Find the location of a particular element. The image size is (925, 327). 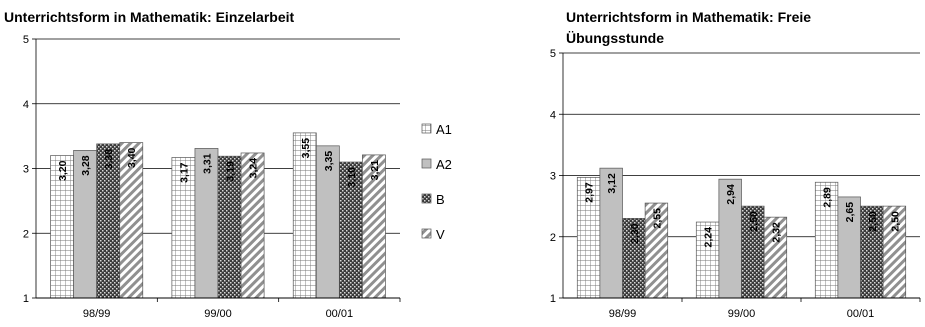

data-label: 2,30 is located at coordinates (635, 233).